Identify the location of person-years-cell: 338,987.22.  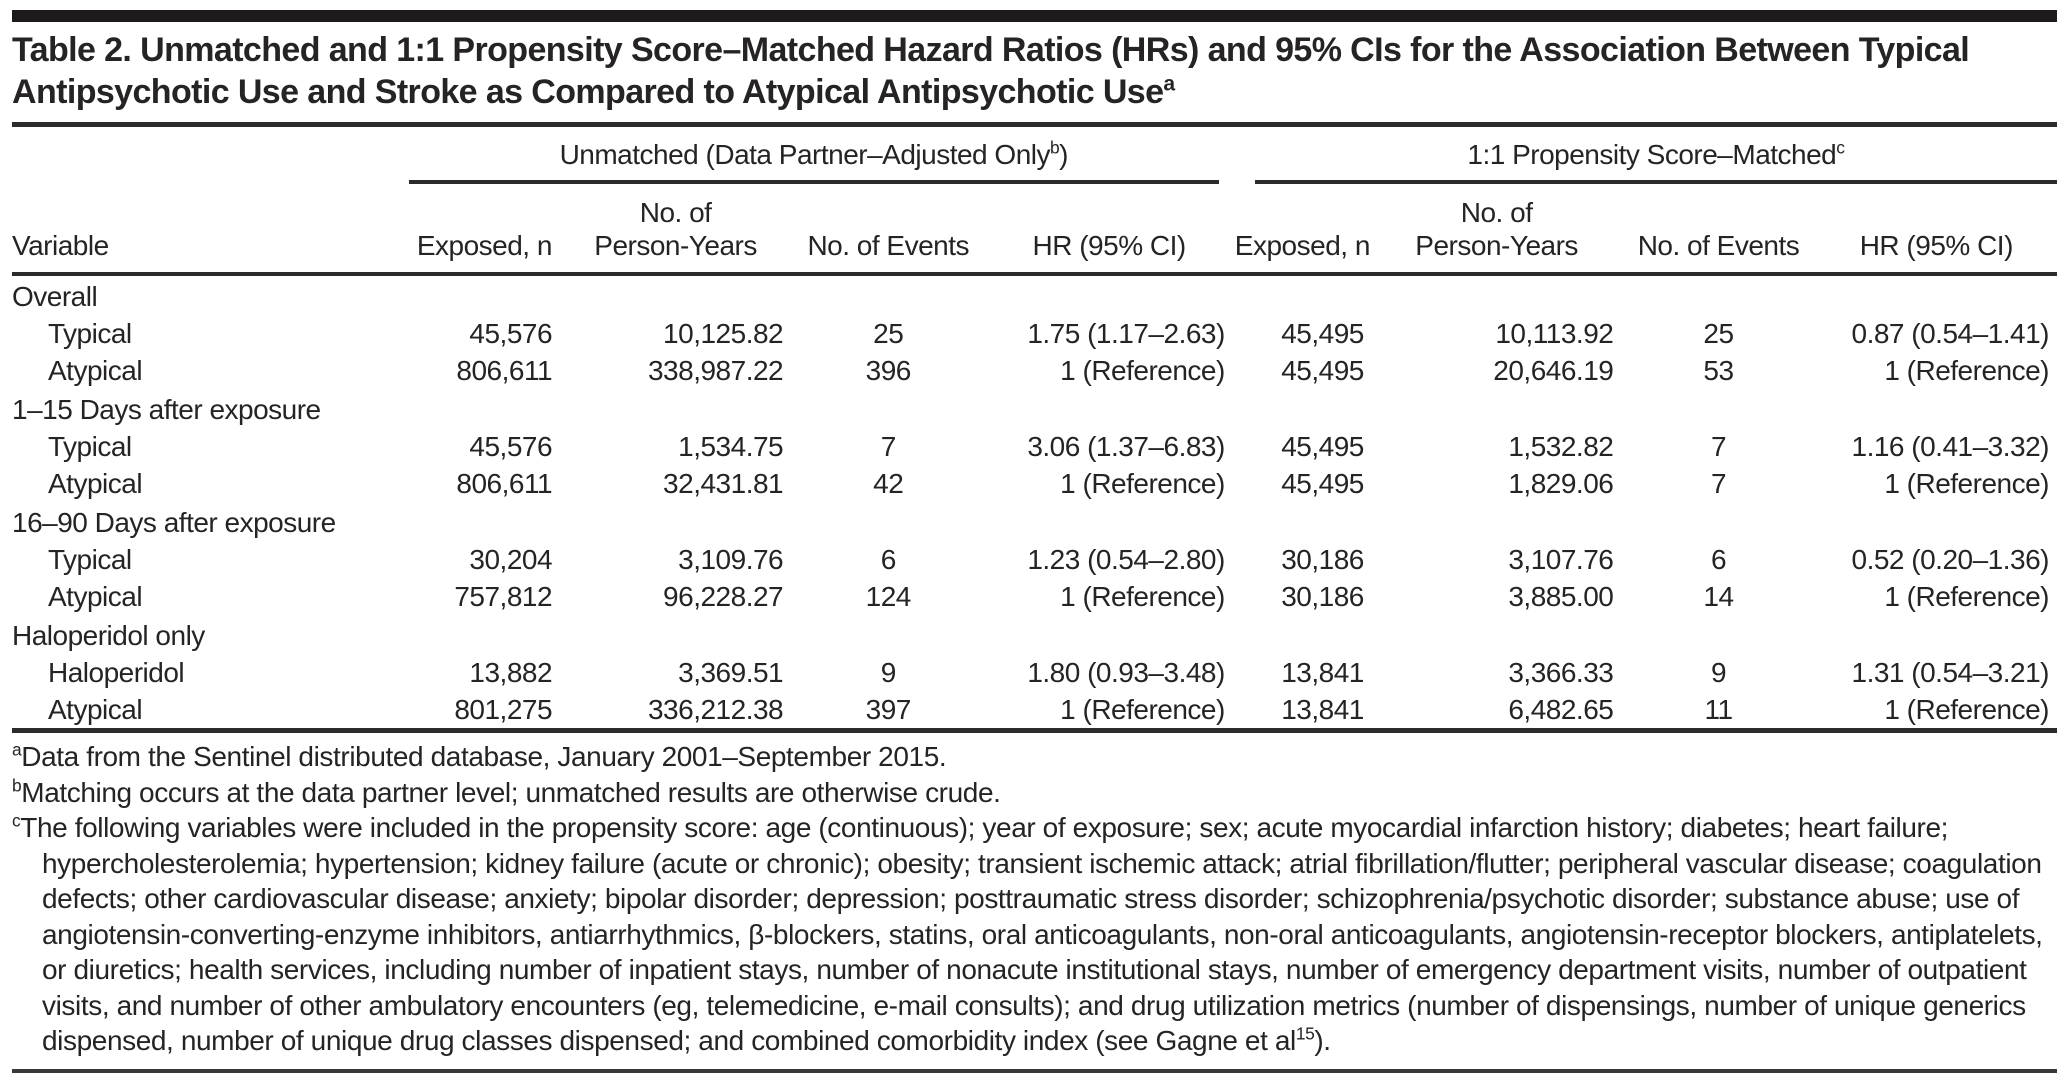
(715, 370).